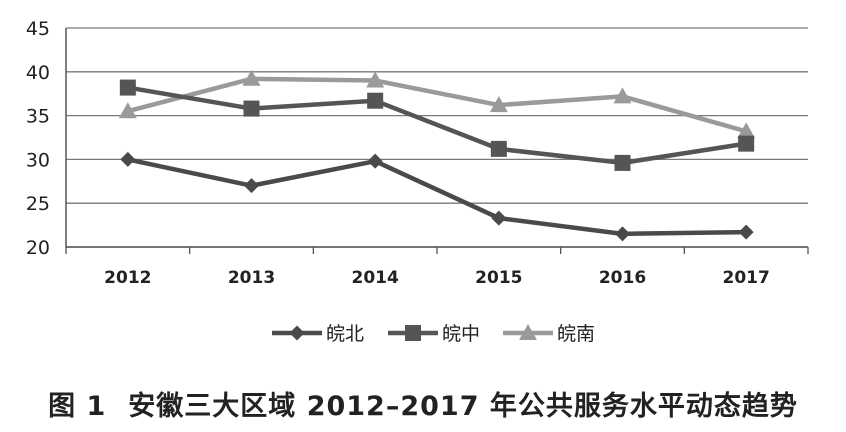 This screenshot has width=846, height=432. I want to click on legend-marker-皖中, so click(413, 333).